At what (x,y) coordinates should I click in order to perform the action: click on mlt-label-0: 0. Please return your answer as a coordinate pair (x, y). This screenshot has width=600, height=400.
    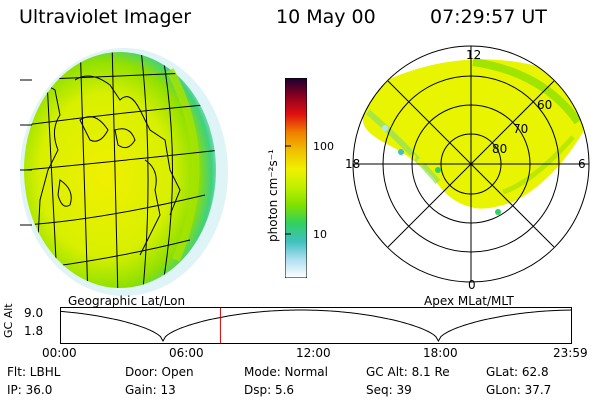
    Looking at the image, I should click on (472, 285).